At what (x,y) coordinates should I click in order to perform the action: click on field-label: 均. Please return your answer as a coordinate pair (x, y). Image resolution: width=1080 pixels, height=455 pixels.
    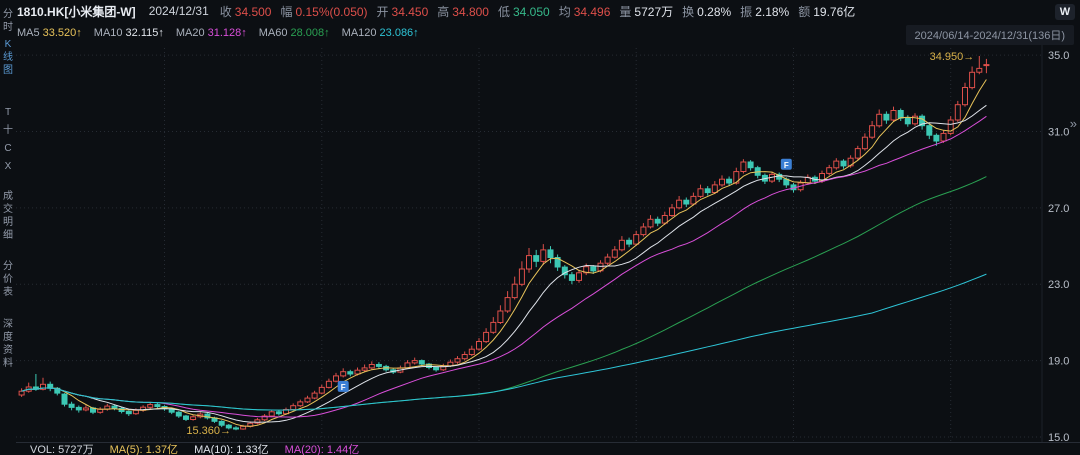
    Looking at the image, I should click on (564, 11).